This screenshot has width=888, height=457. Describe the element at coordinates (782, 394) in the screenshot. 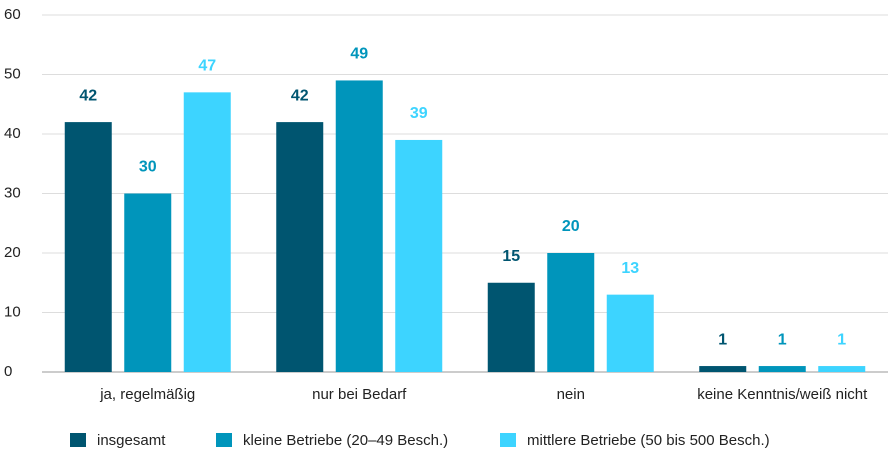

I see `x-tick-label: keine Kenntnis/weiß nicht` at that location.